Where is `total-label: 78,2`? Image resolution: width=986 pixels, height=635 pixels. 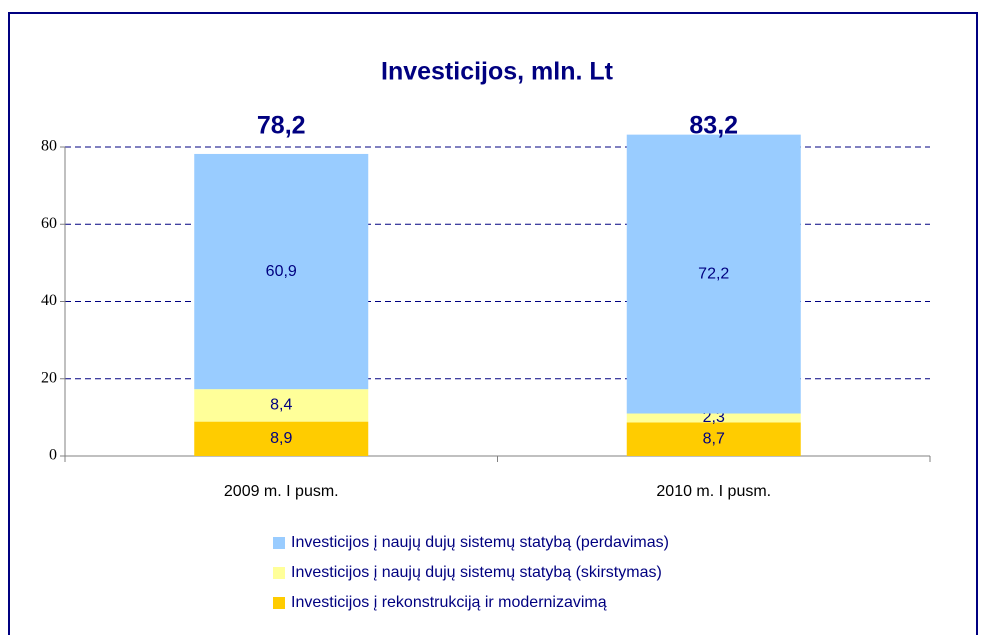 total-label: 78,2 is located at coordinates (281, 126).